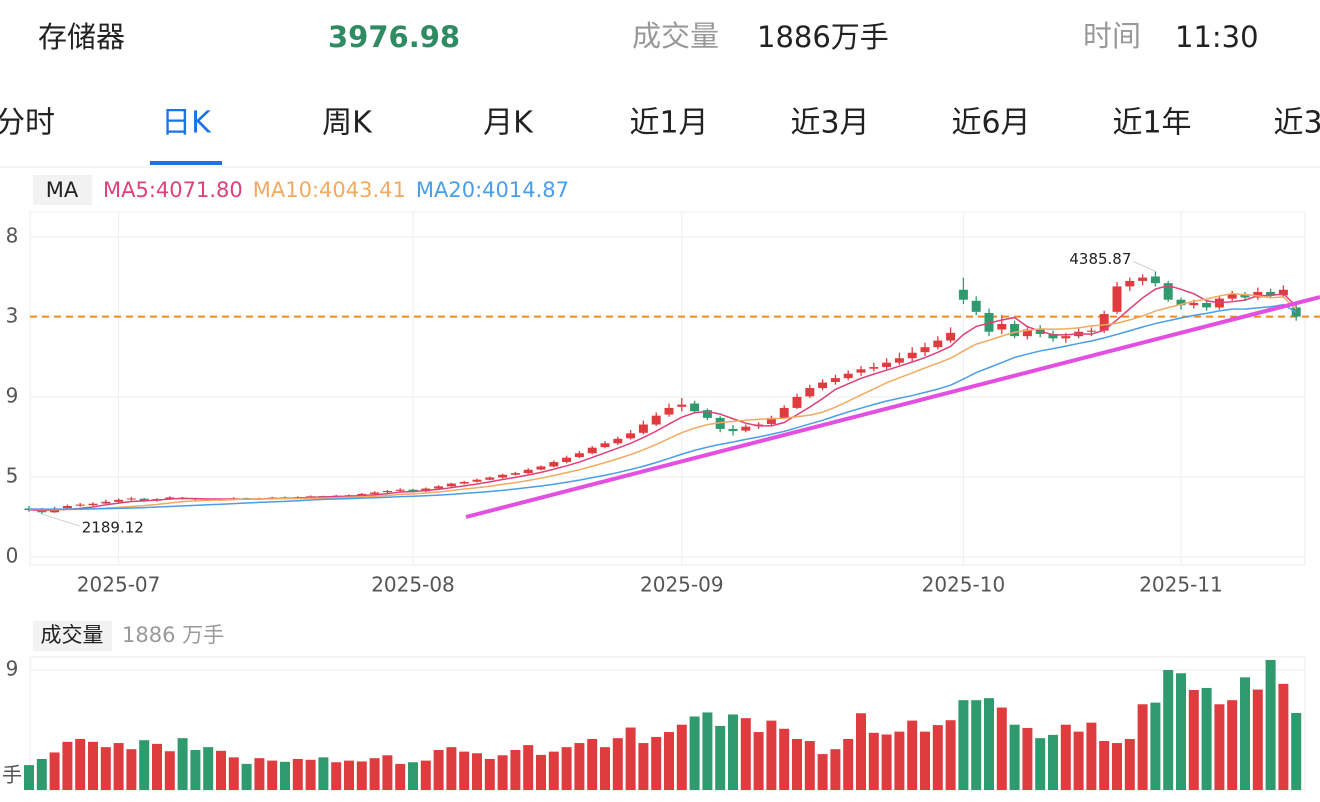  Describe the element at coordinates (492, 190) in the screenshot. I see `legend-entry: MA20:4014.87` at that location.